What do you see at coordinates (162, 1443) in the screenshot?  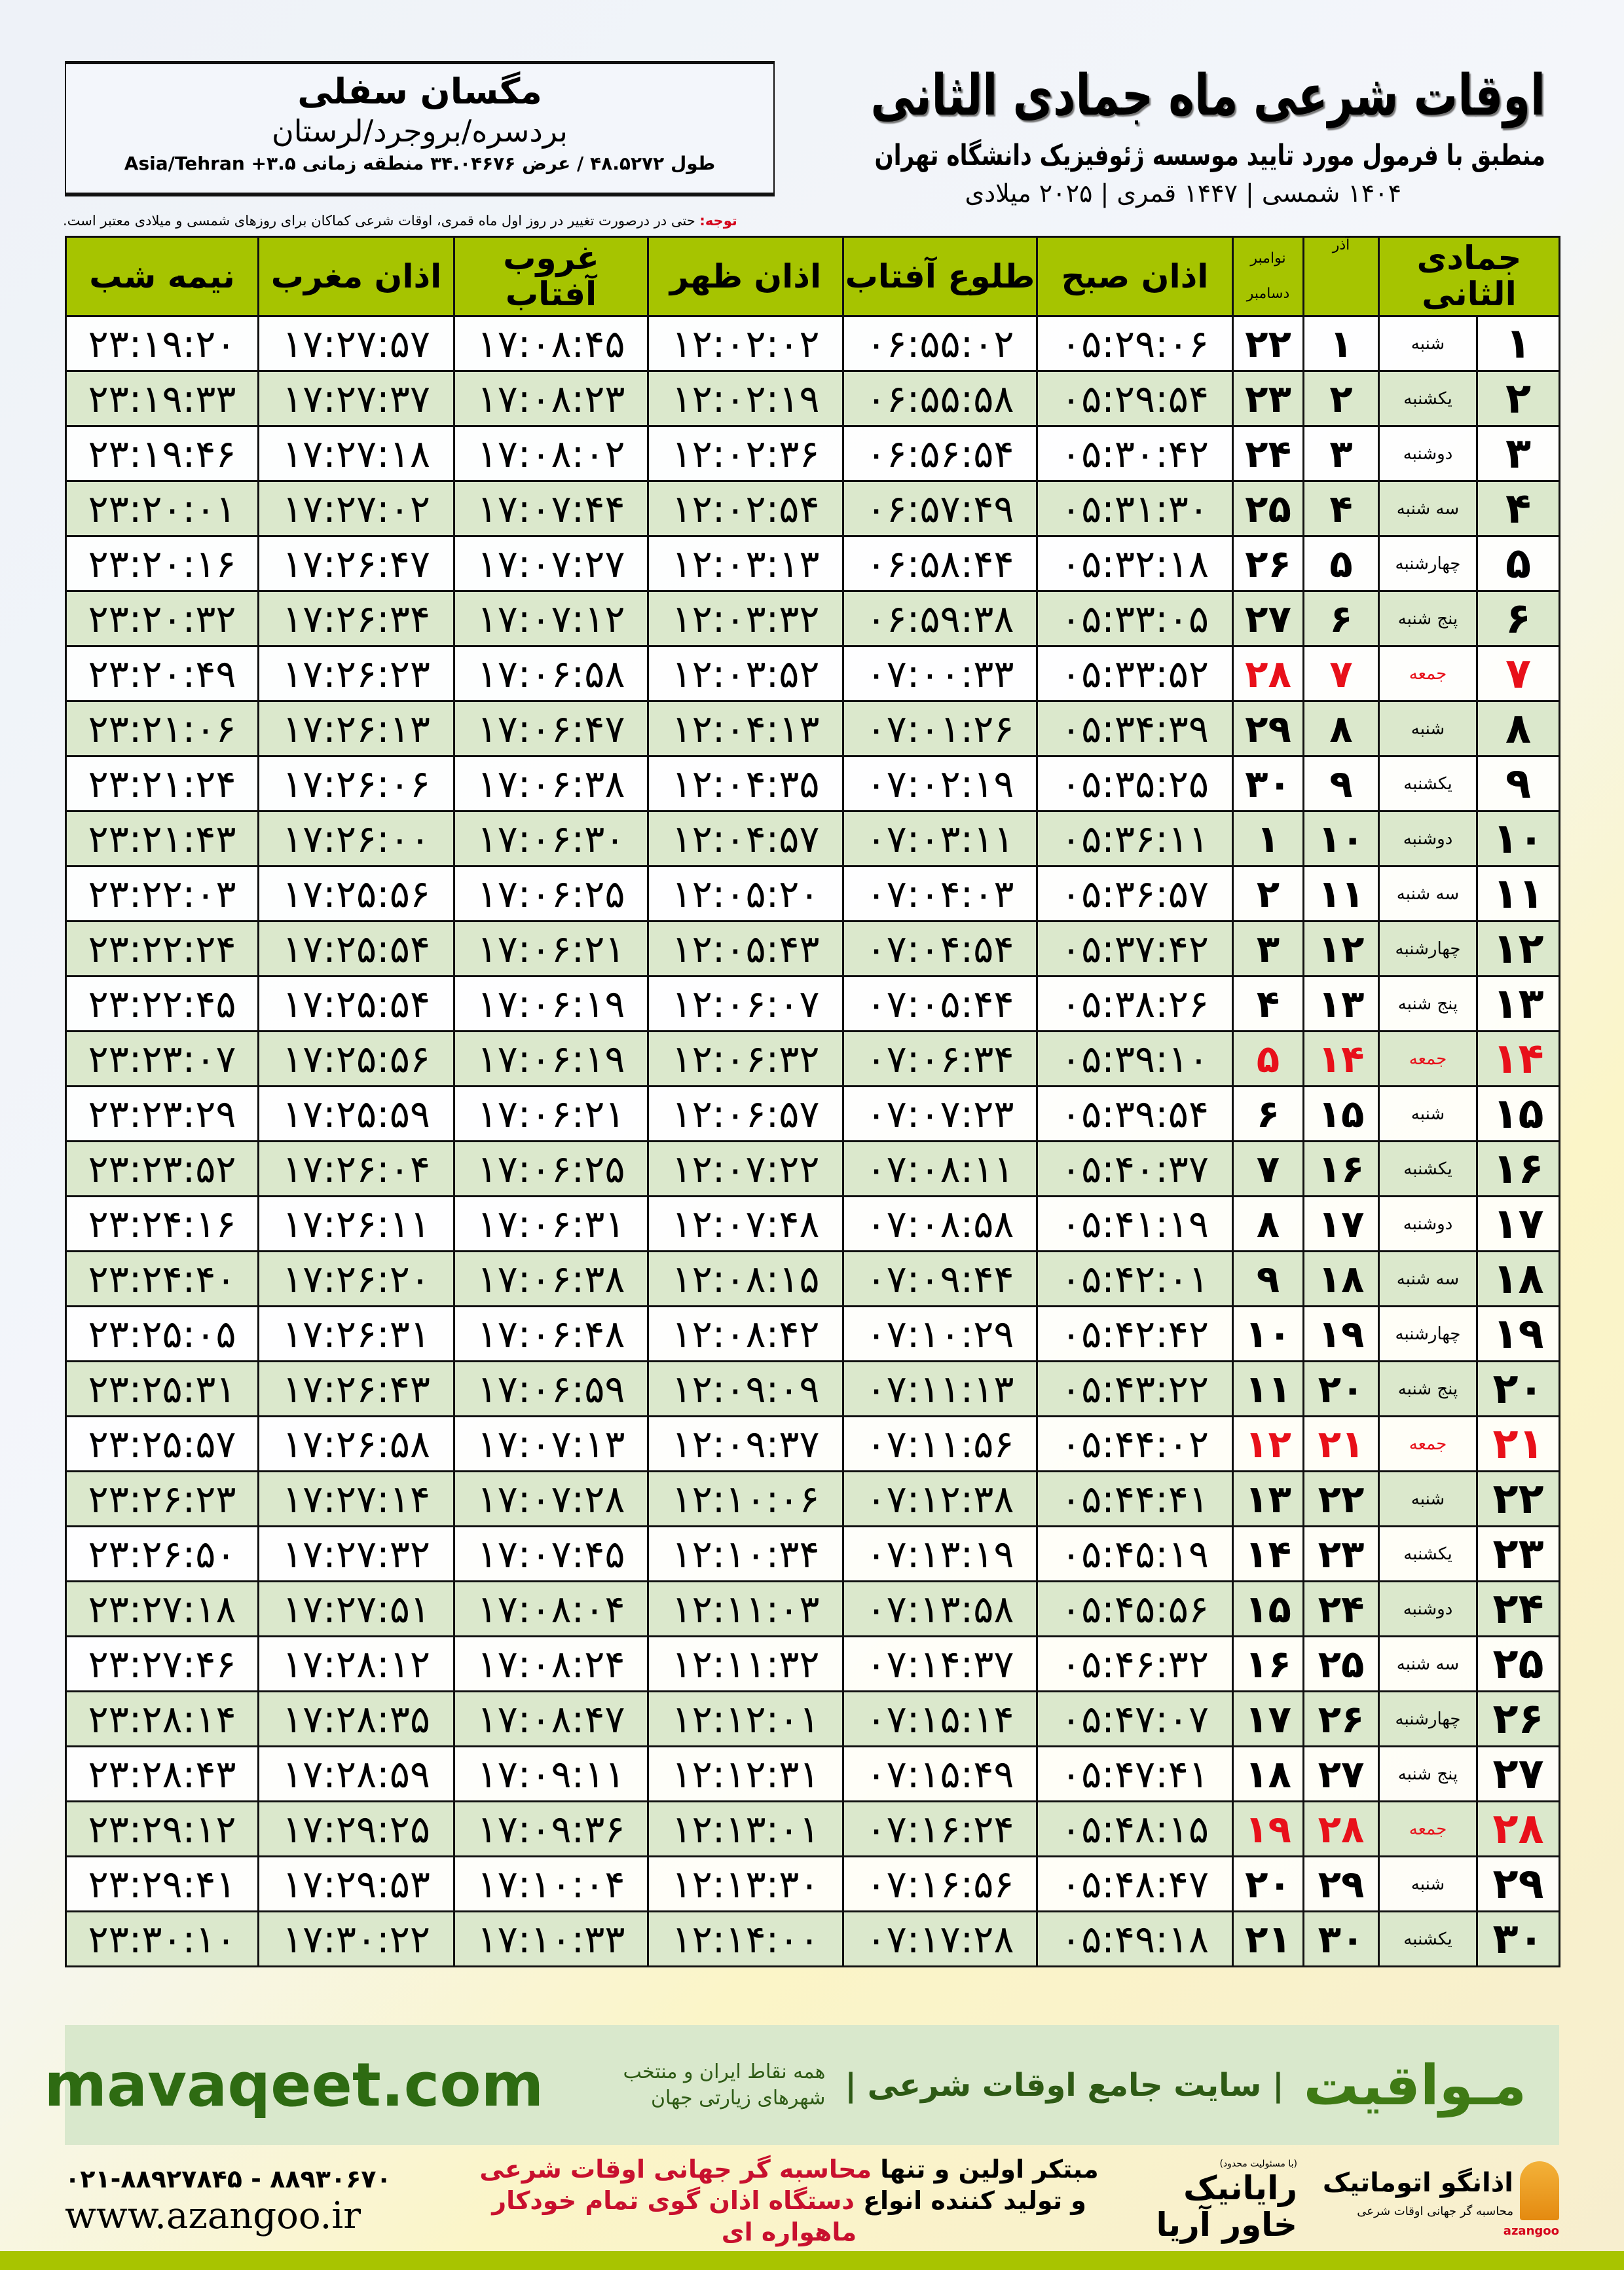 I see `midnight-time: ۲۳:۲۵:۵۷` at bounding box center [162, 1443].